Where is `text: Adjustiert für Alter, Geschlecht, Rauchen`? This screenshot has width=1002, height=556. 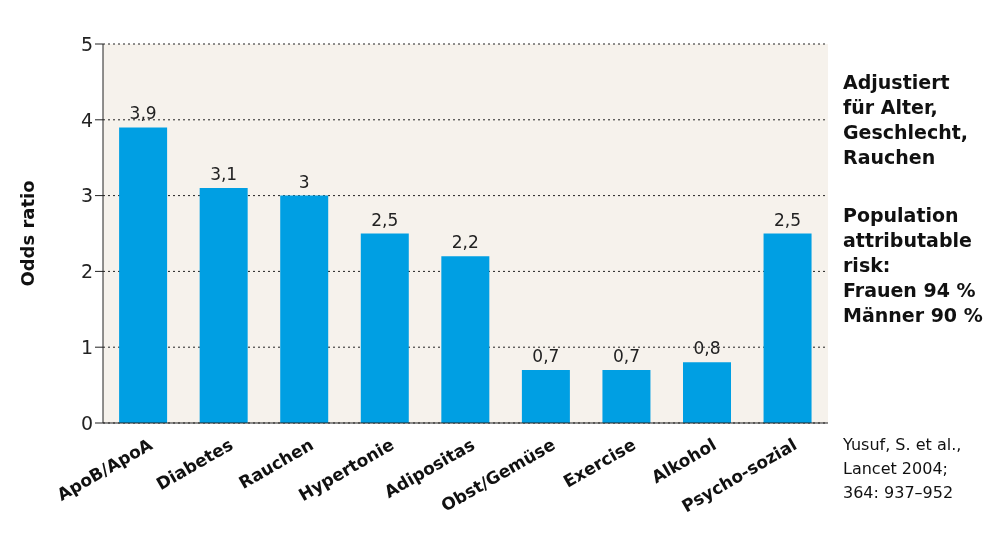
text: Adjustiert für Alter, Geschlecht, Rauchen is located at coordinates (906, 120).